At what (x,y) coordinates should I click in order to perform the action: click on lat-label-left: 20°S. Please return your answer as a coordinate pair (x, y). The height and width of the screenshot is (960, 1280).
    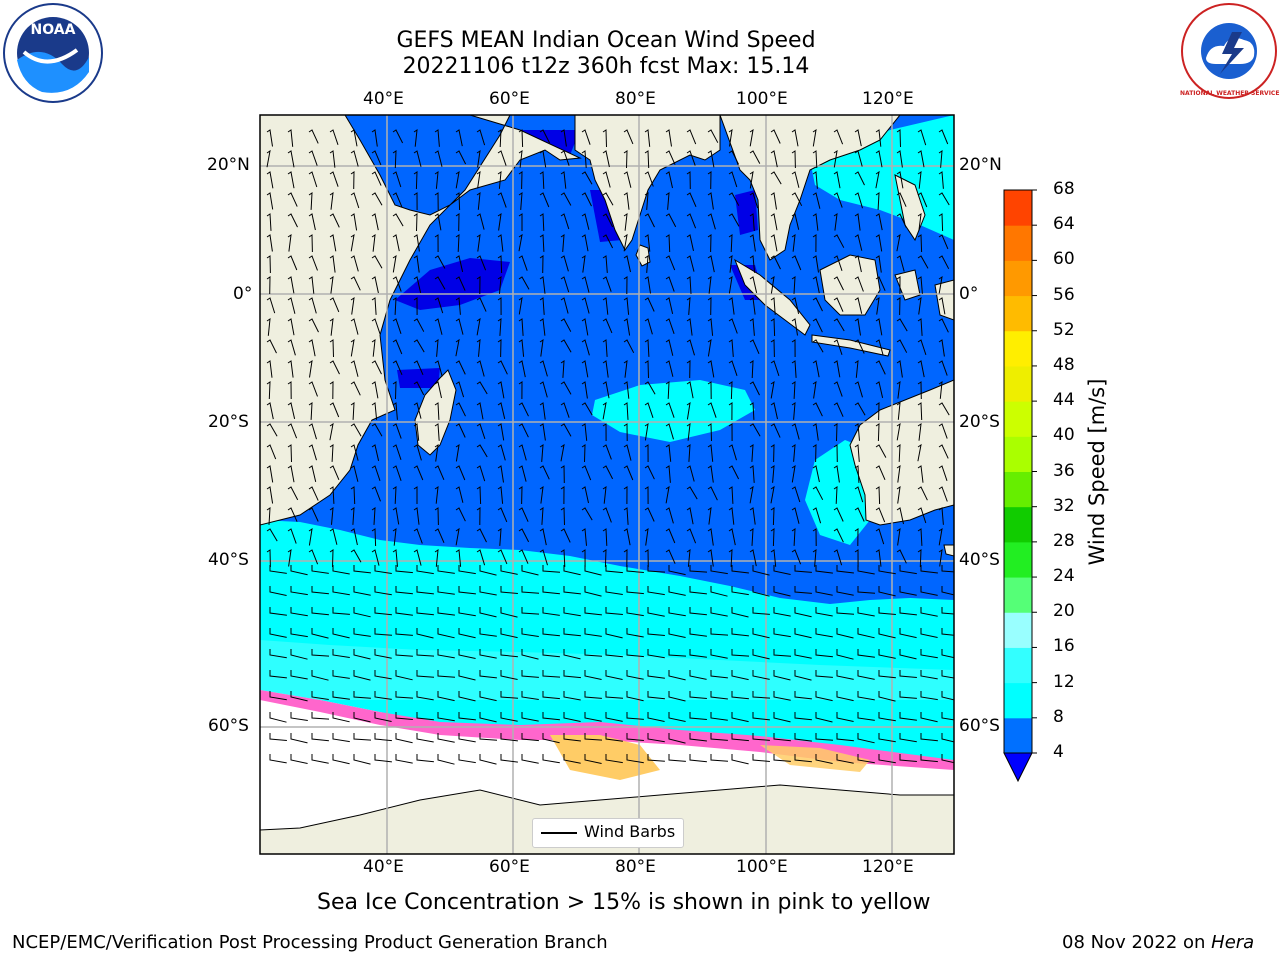
    Looking at the image, I should click on (228, 422).